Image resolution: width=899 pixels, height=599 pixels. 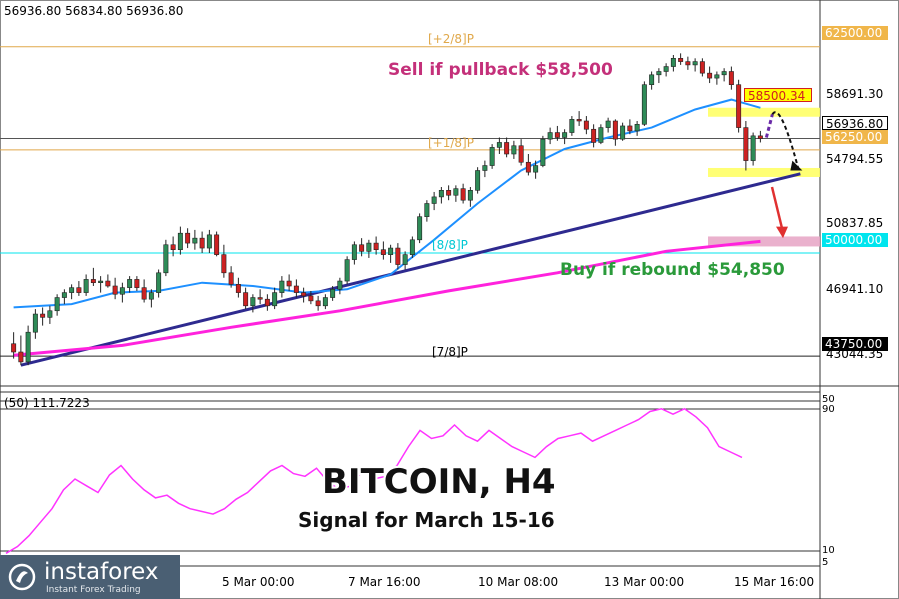 What do you see at coordinates (22, 577) in the screenshot?
I see `instaforex-logo-icon` at bounding box center [22, 577].